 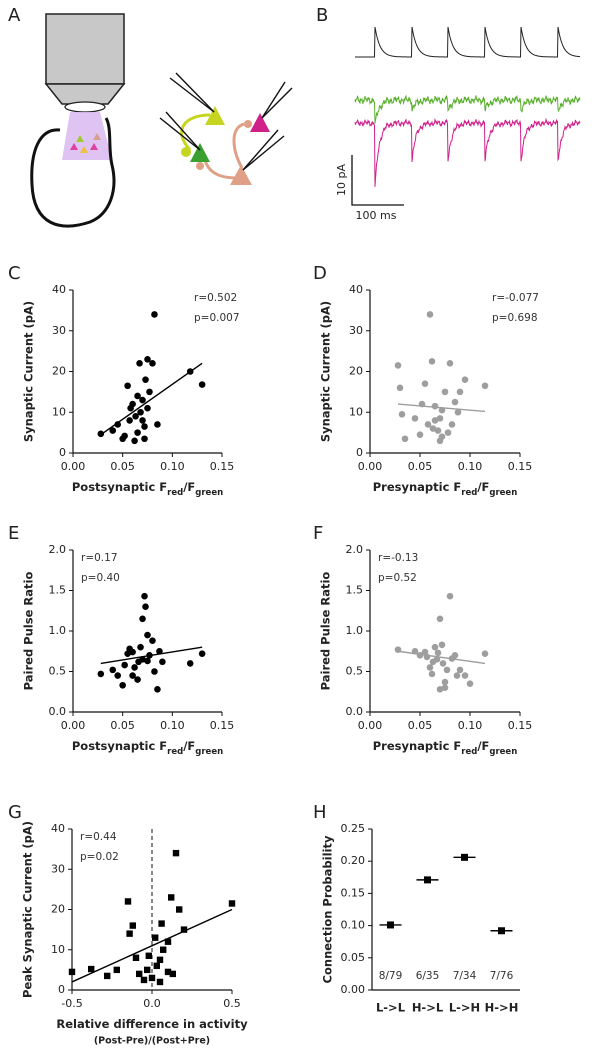 What do you see at coordinates (320, 812) in the screenshot?
I see `panel-label: H` at bounding box center [320, 812].